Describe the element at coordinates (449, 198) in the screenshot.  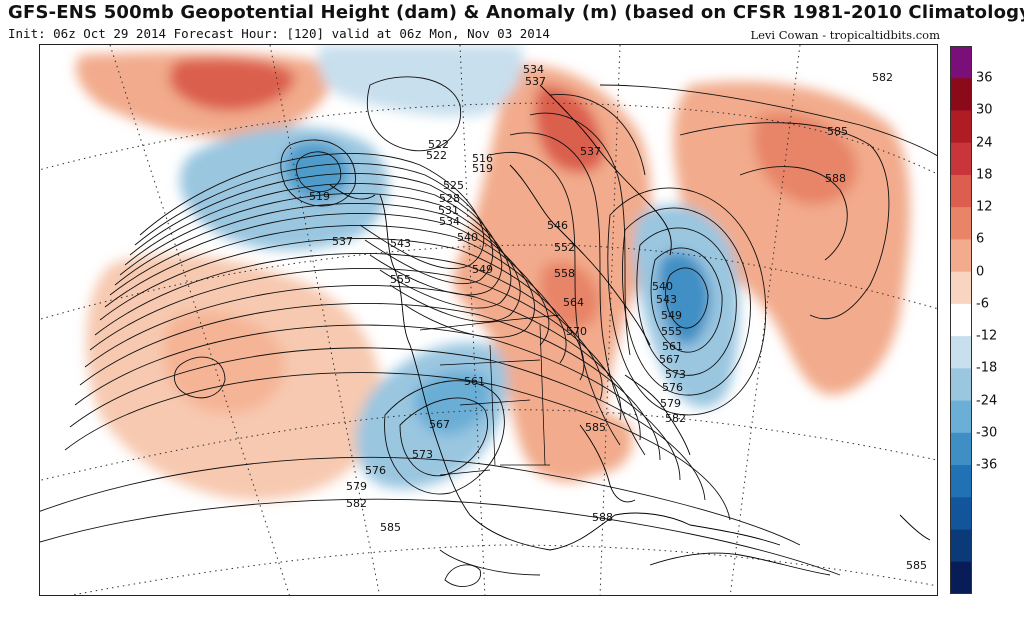
I see `contour-label: 528` at that location.